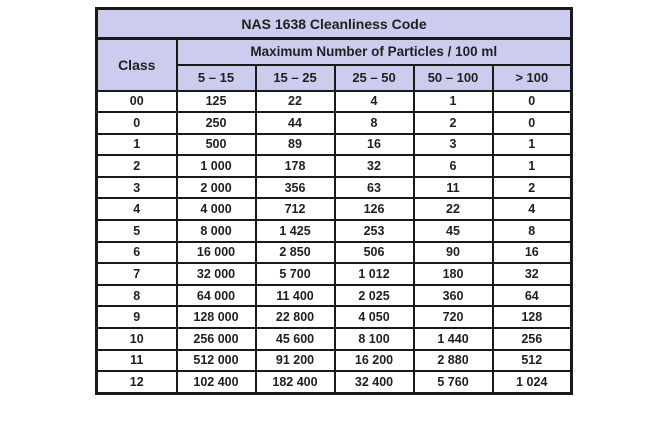 The height and width of the screenshot is (444, 664). I want to click on class-column-header: Class, so click(136, 64).